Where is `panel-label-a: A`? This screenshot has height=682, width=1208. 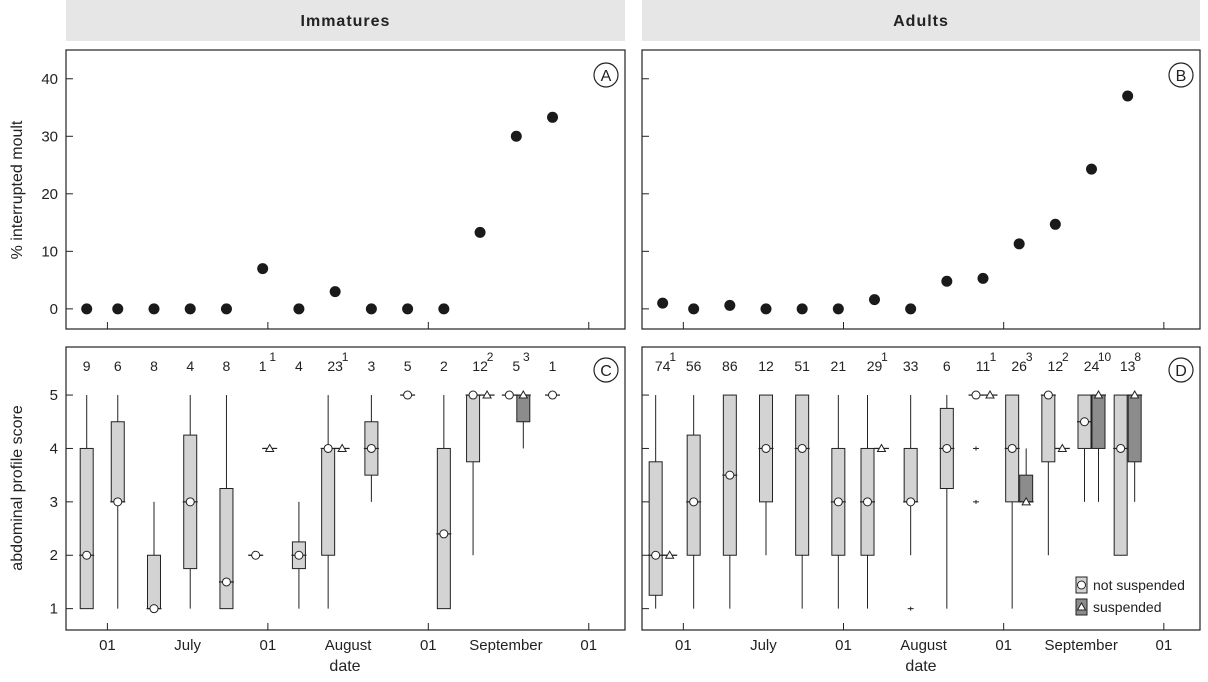
panel-label-a: A is located at coordinates (606, 75).